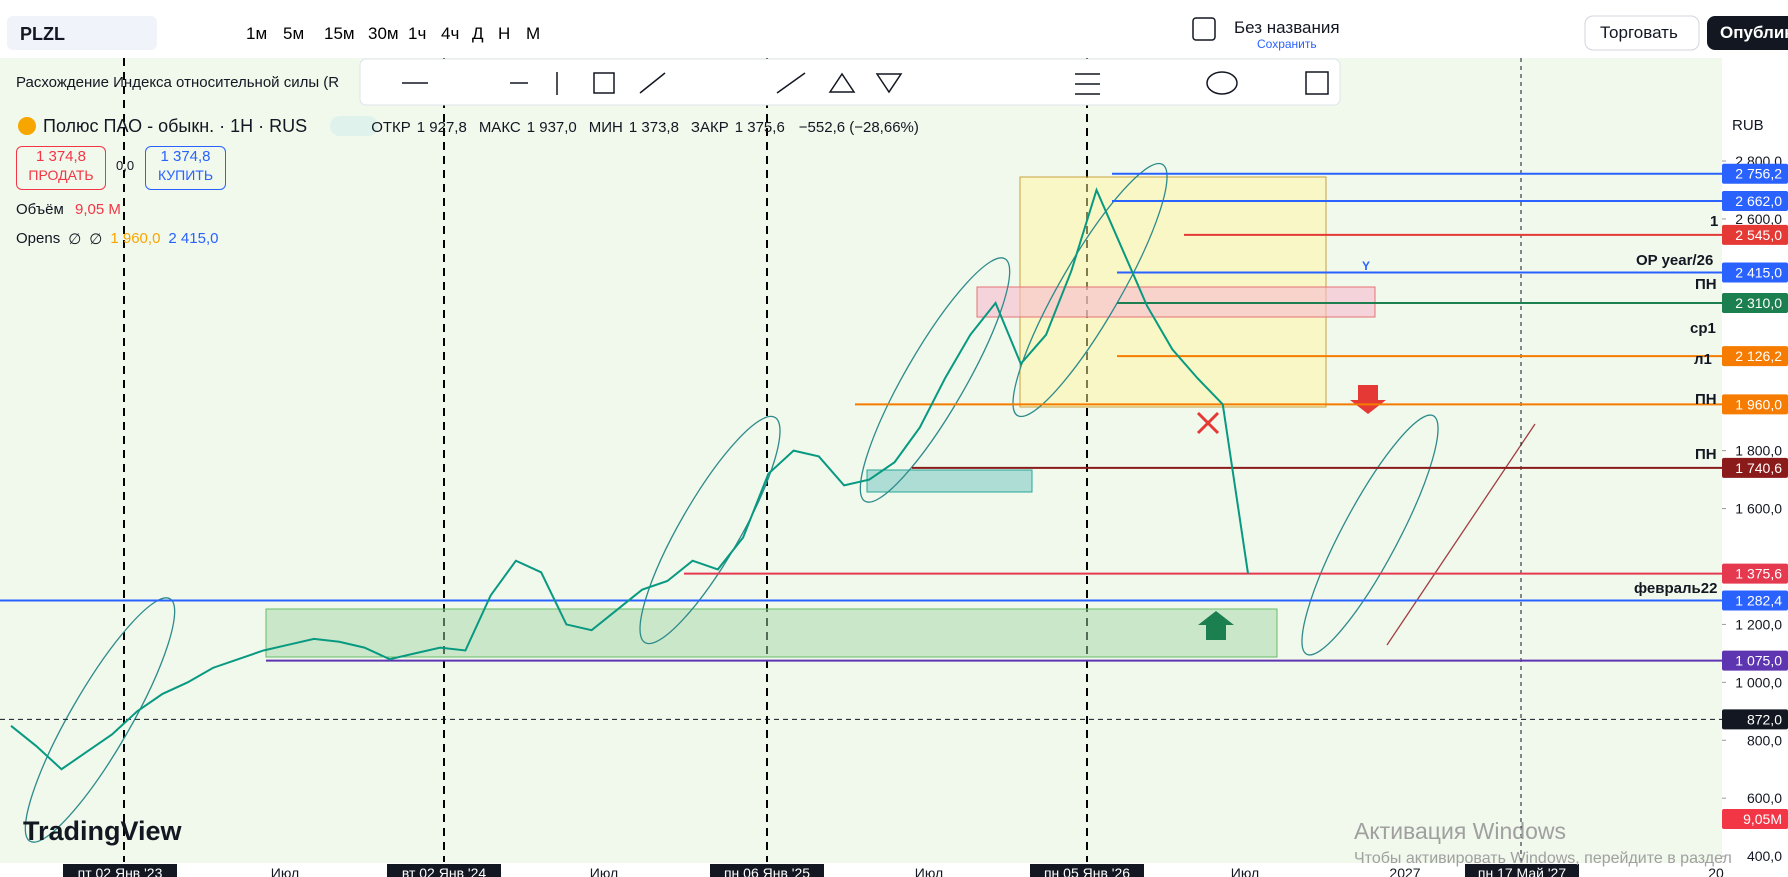  I want to click on ohlc-label: ЗАКР, so click(709, 127).